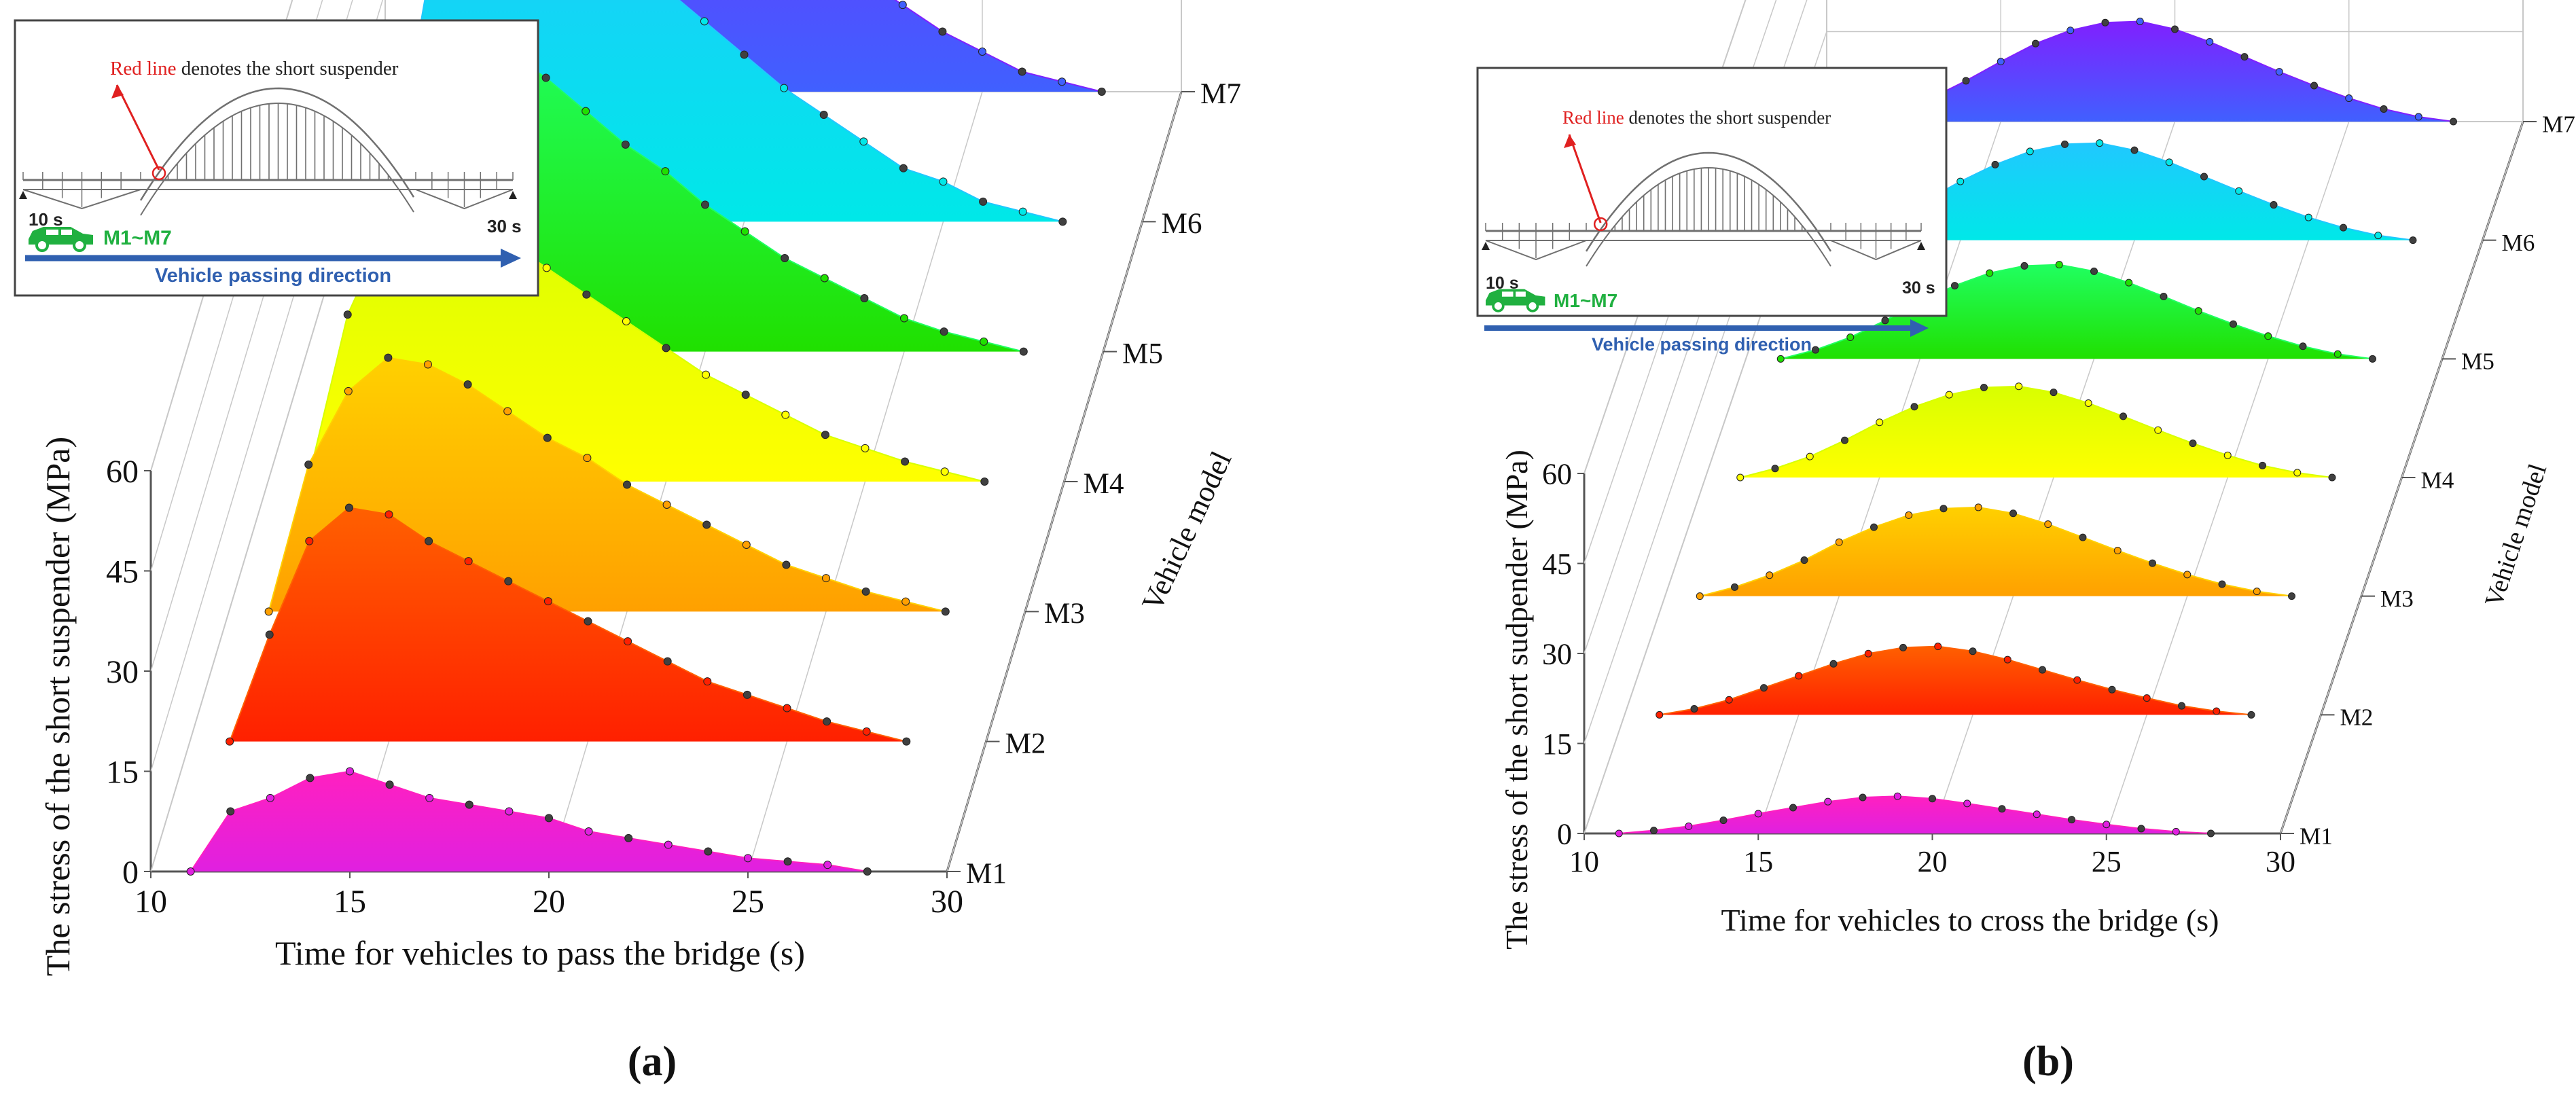 This screenshot has height=1097, width=2576. Describe the element at coordinates (748, 902) in the screenshot. I see `x-tick-label: 25` at that location.